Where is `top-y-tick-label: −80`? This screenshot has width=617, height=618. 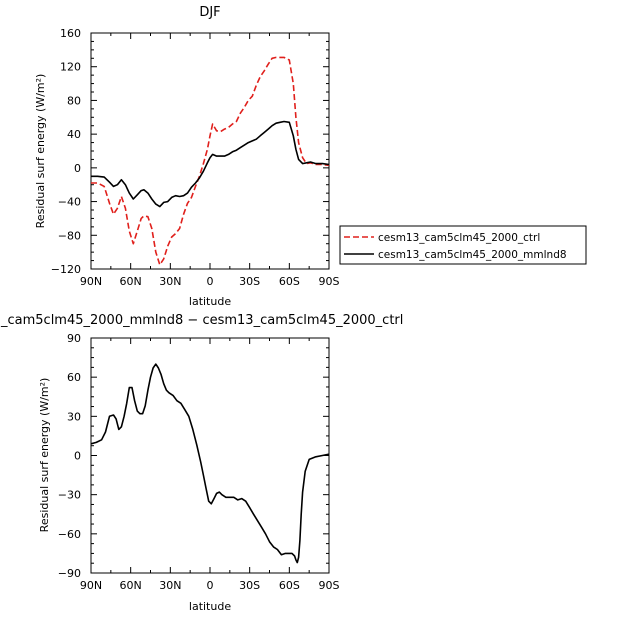 top-y-tick-label: −80 is located at coordinates (69, 235).